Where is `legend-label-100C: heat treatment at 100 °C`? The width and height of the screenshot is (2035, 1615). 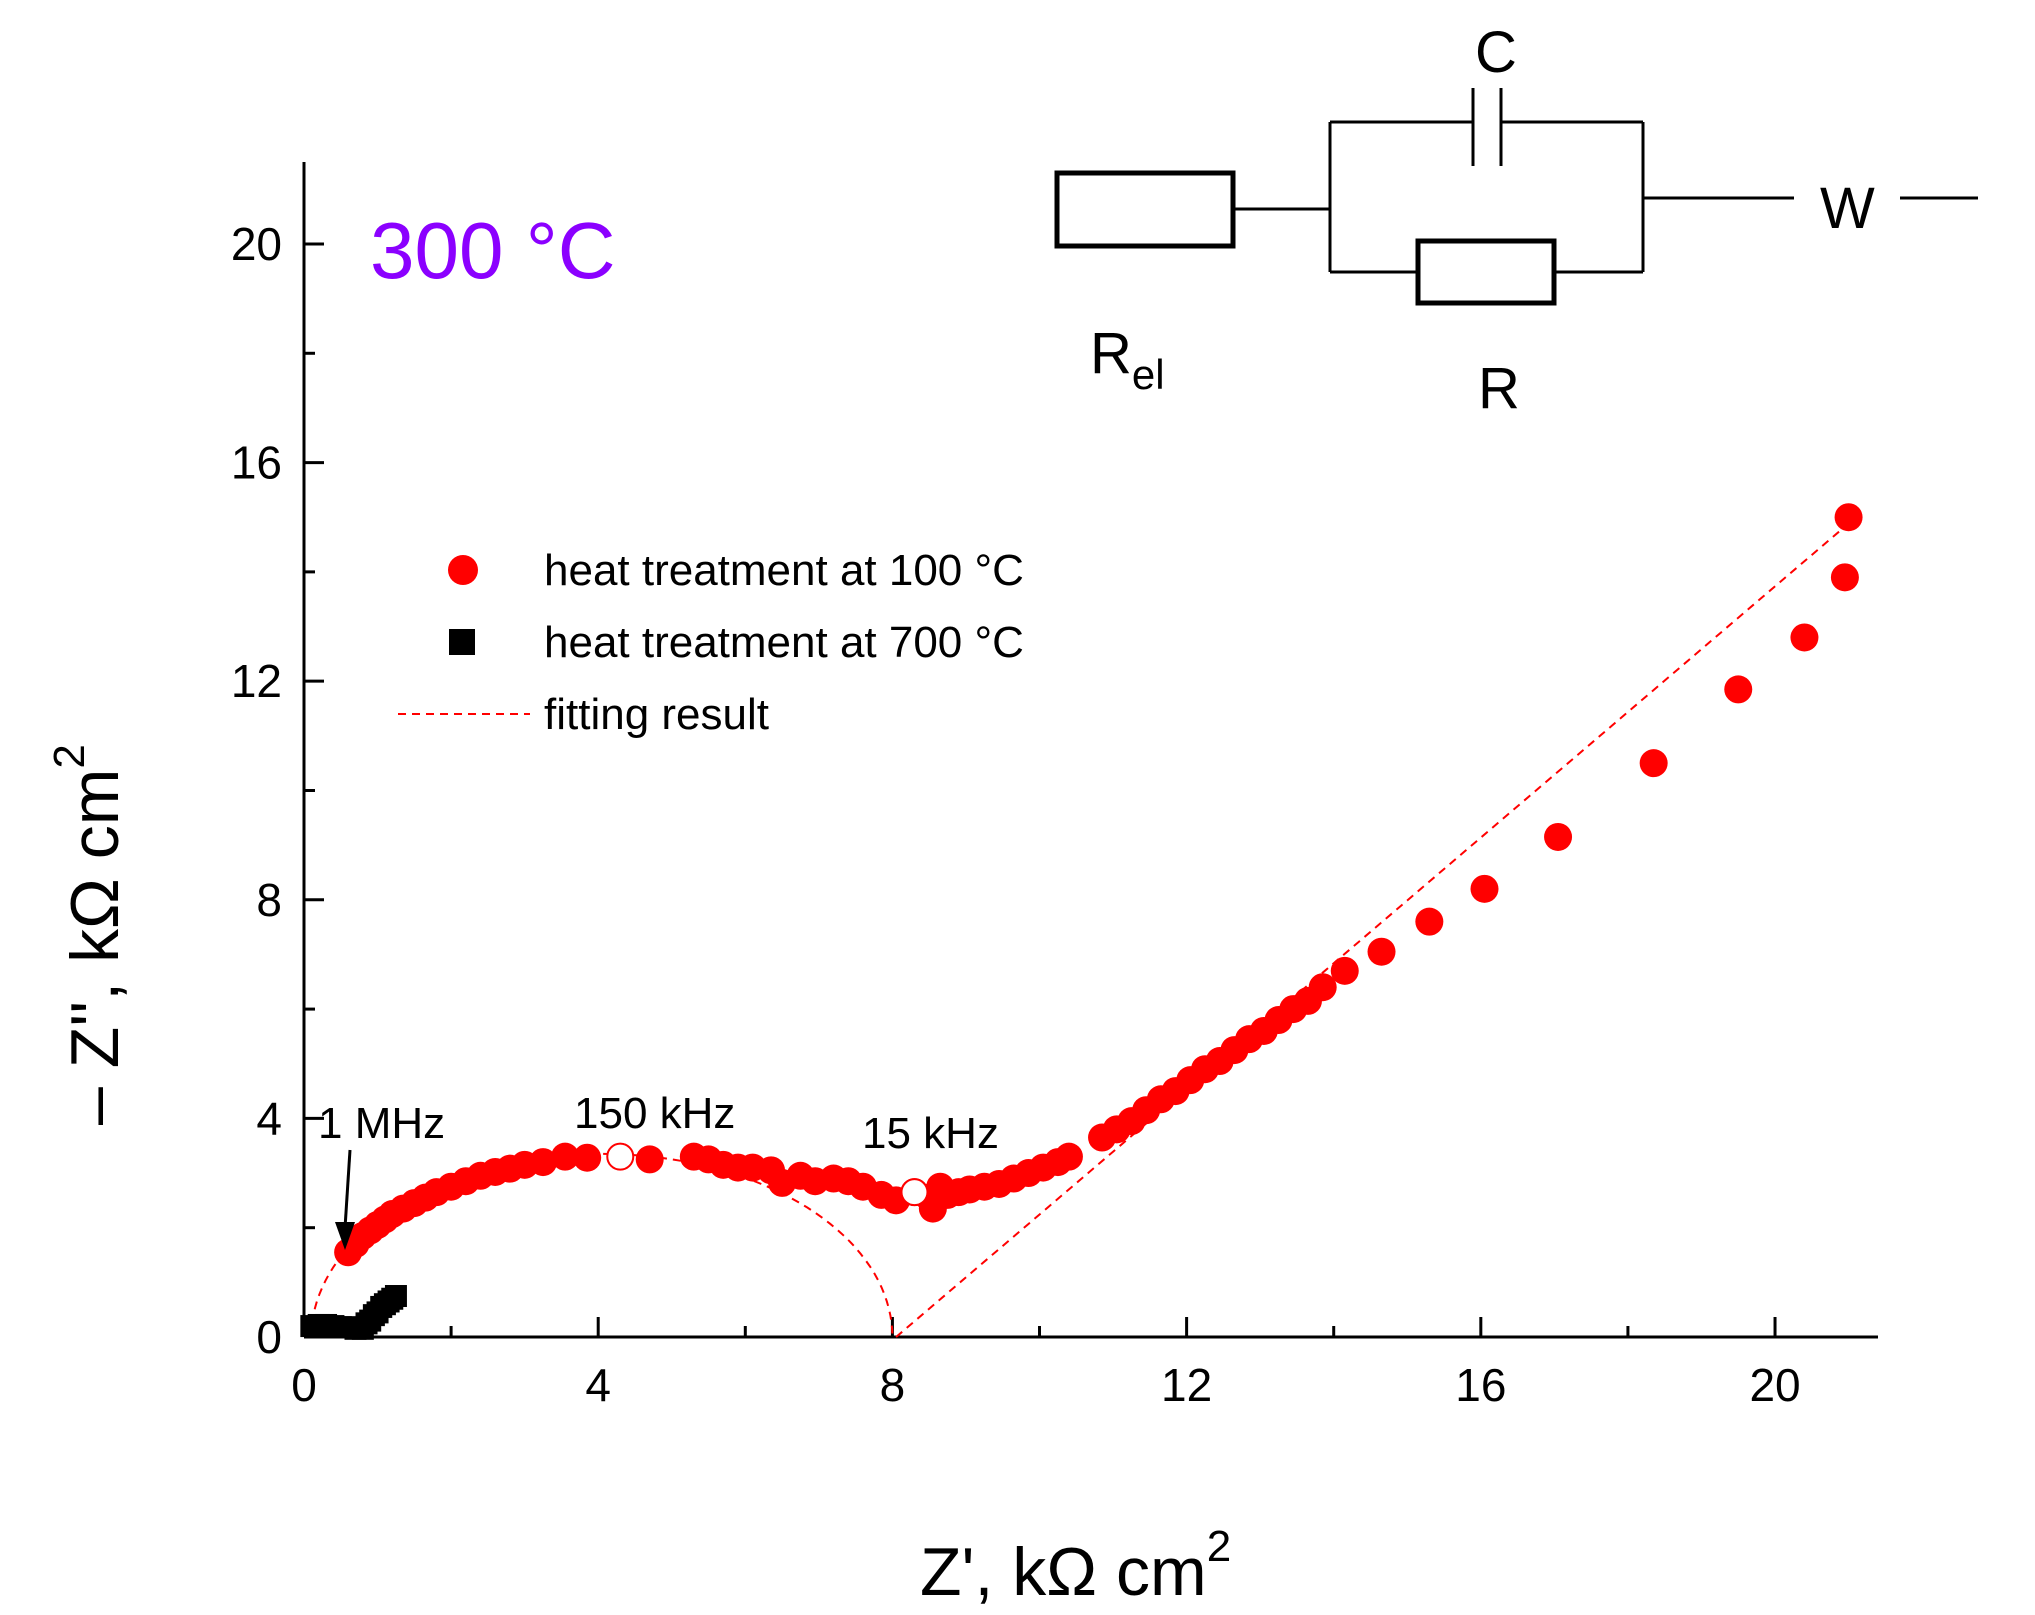
legend-label-100C: heat treatment at 100 °C is located at coordinates (784, 570).